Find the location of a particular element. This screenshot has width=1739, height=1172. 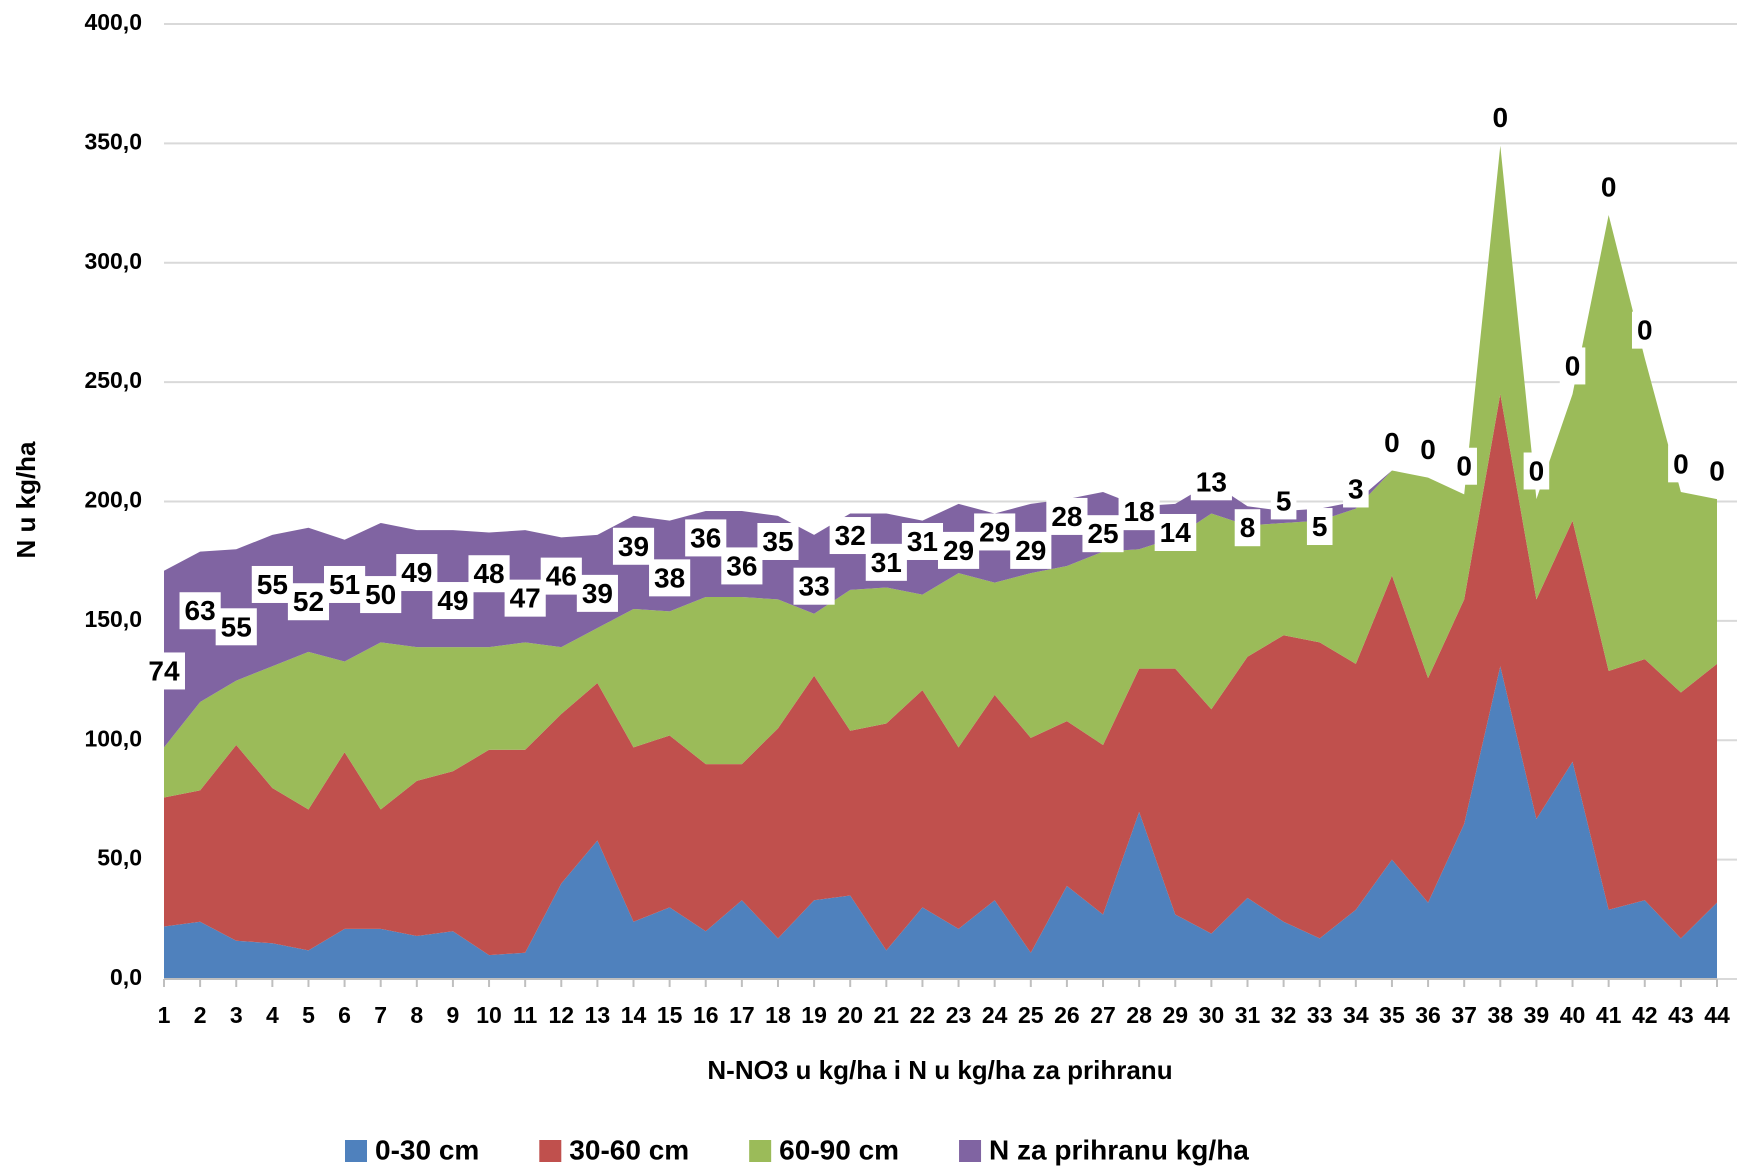

x-tick-label: 31 is located at coordinates (1248, 1015).